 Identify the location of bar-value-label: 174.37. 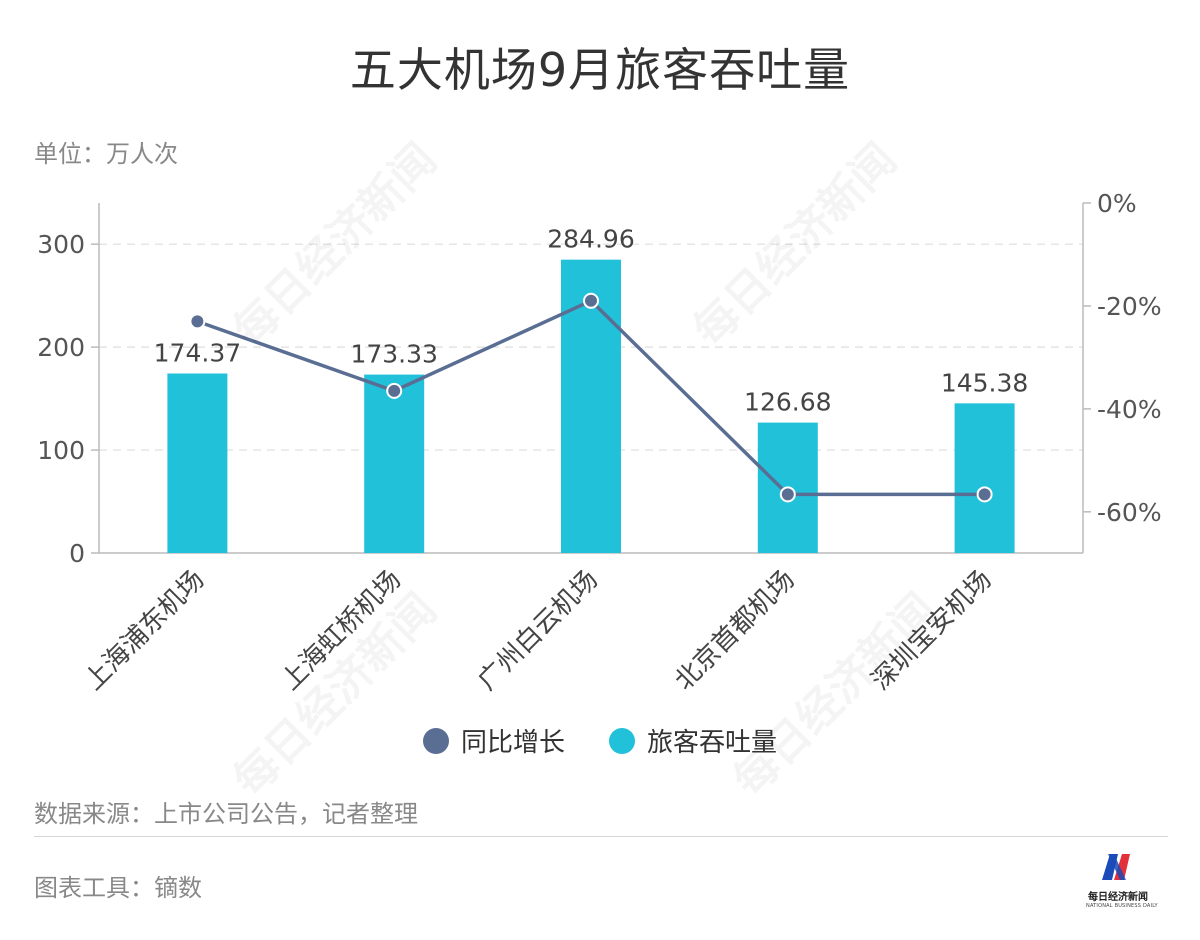
(197, 353).